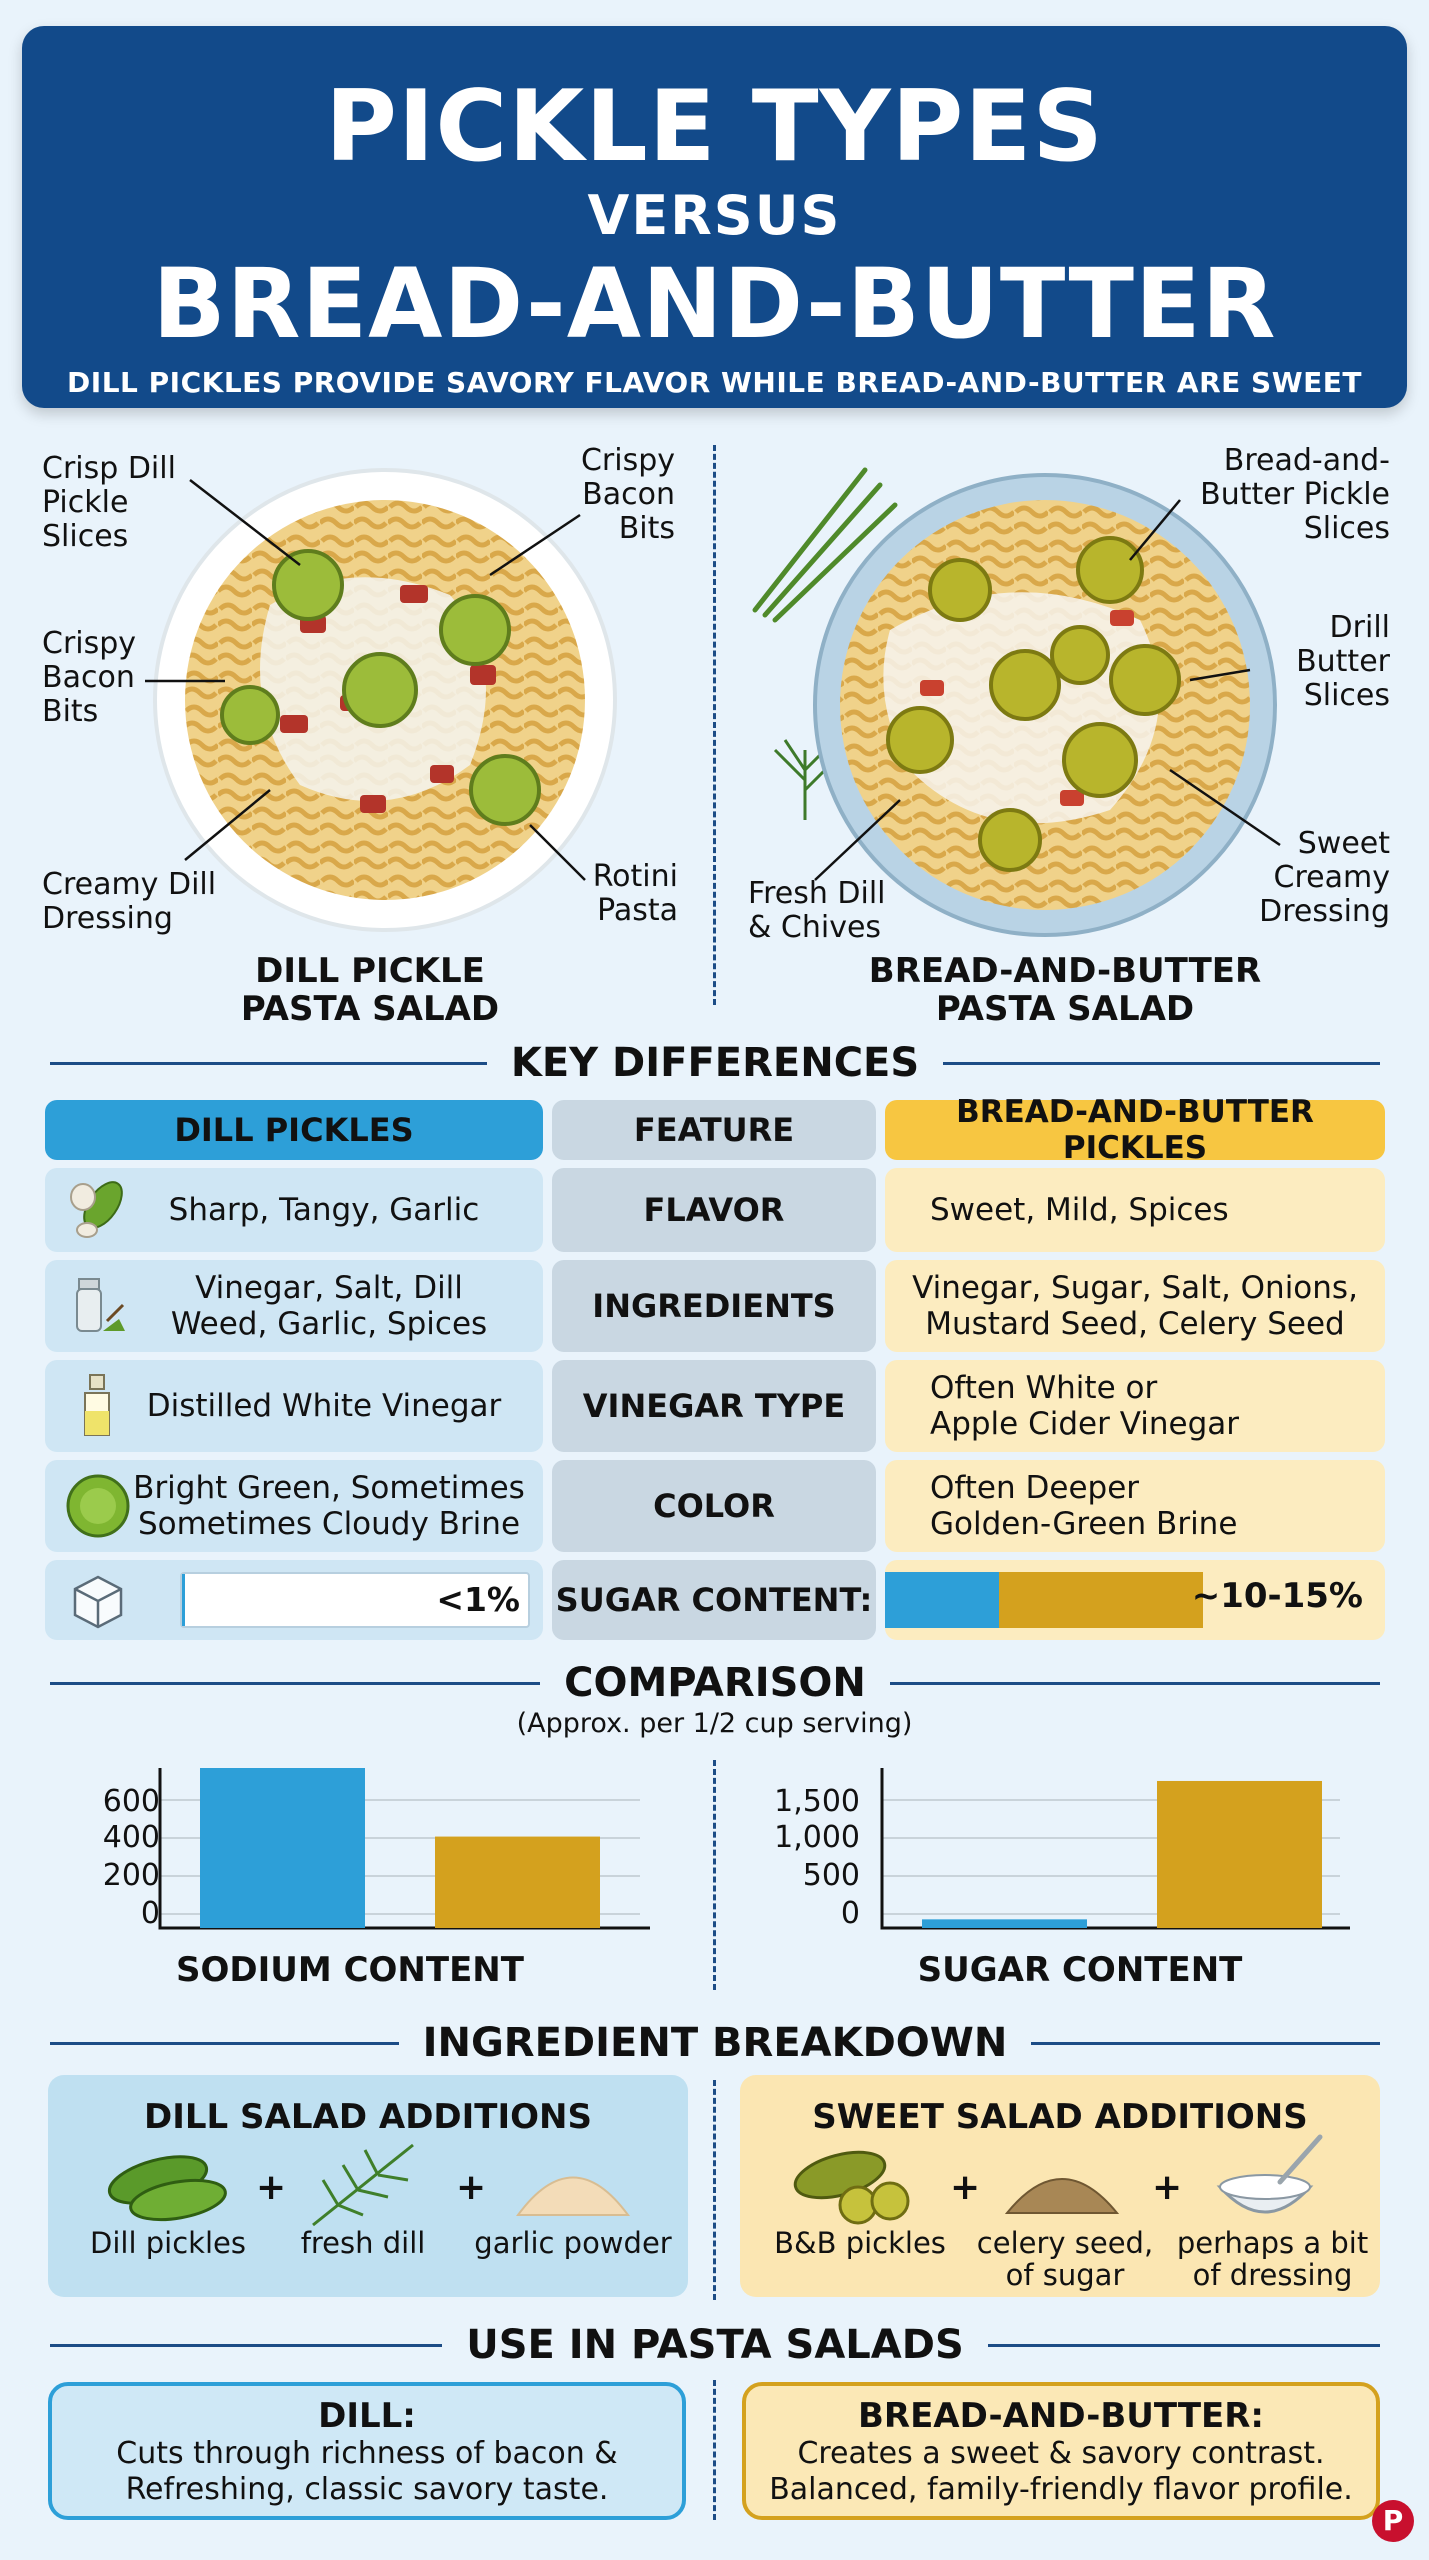 This screenshot has width=1429, height=2560. I want to click on sodium-tick-200: 200, so click(131, 1875).